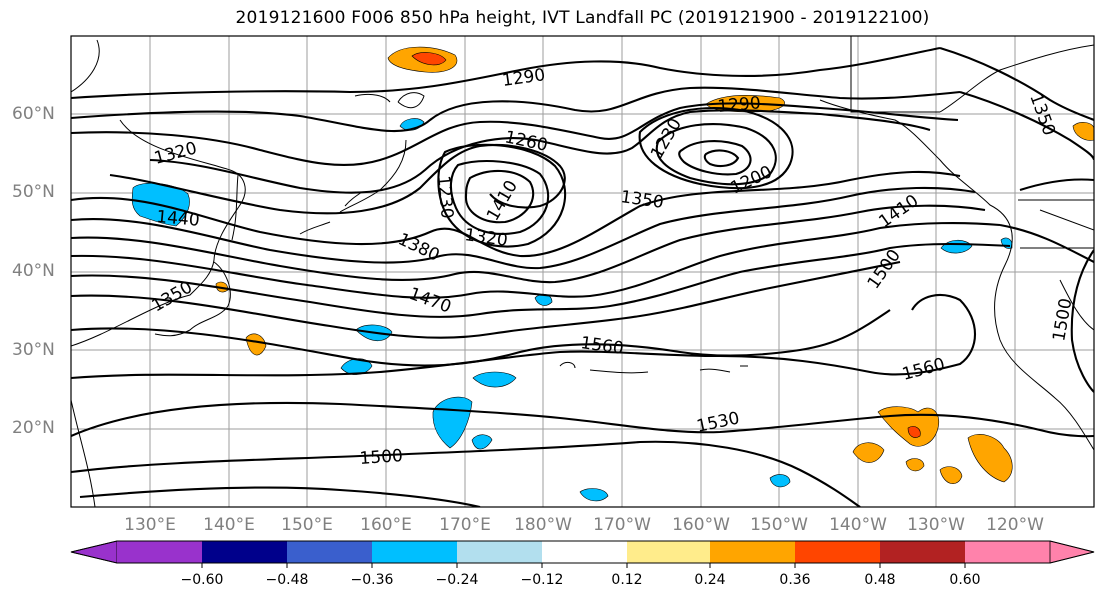 Image resolution: width=1105 pixels, height=601 pixels. Describe the element at coordinates (33, 350) in the screenshot. I see `lat-label-30n: 30°N` at that location.